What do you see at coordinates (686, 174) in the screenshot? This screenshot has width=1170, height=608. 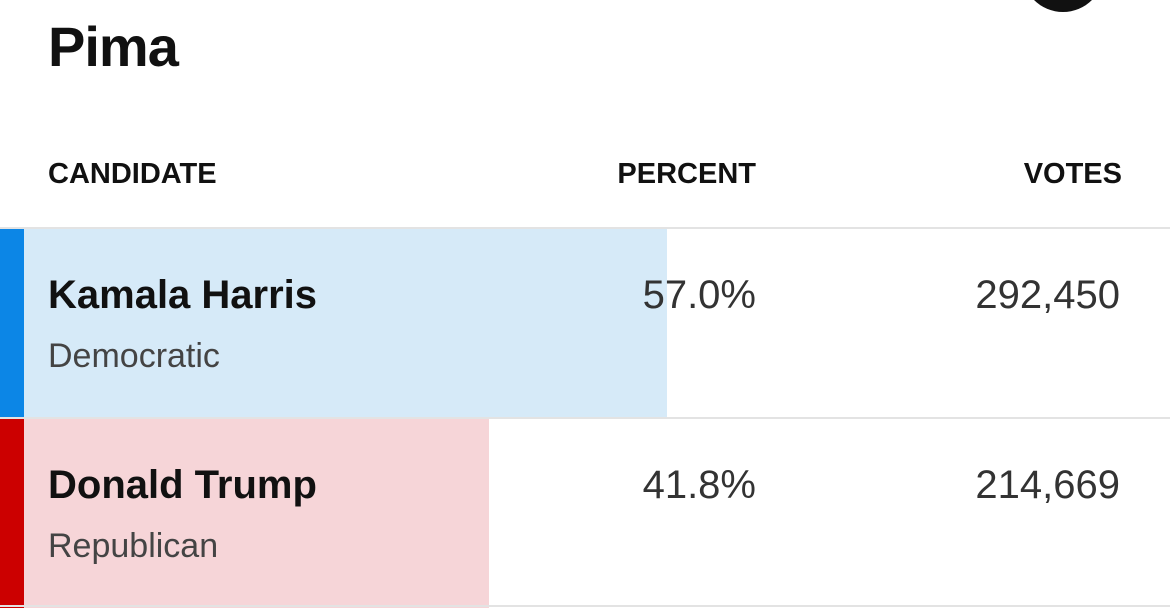 I see `column-header: PERCENT` at bounding box center [686, 174].